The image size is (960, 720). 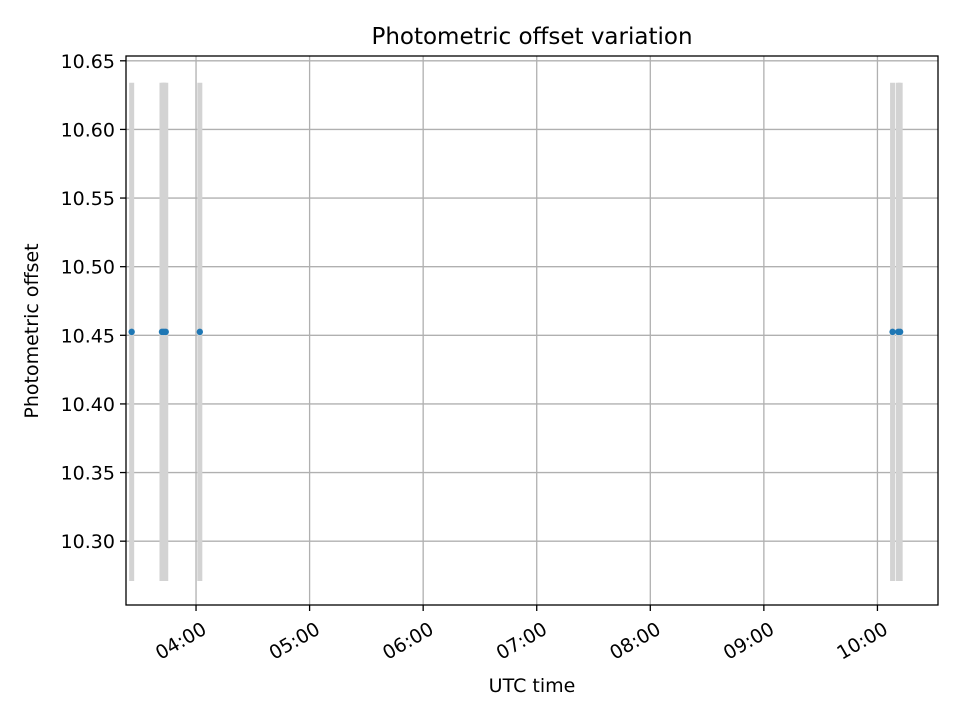 I want to click on data-points, so click(x=516, y=332).